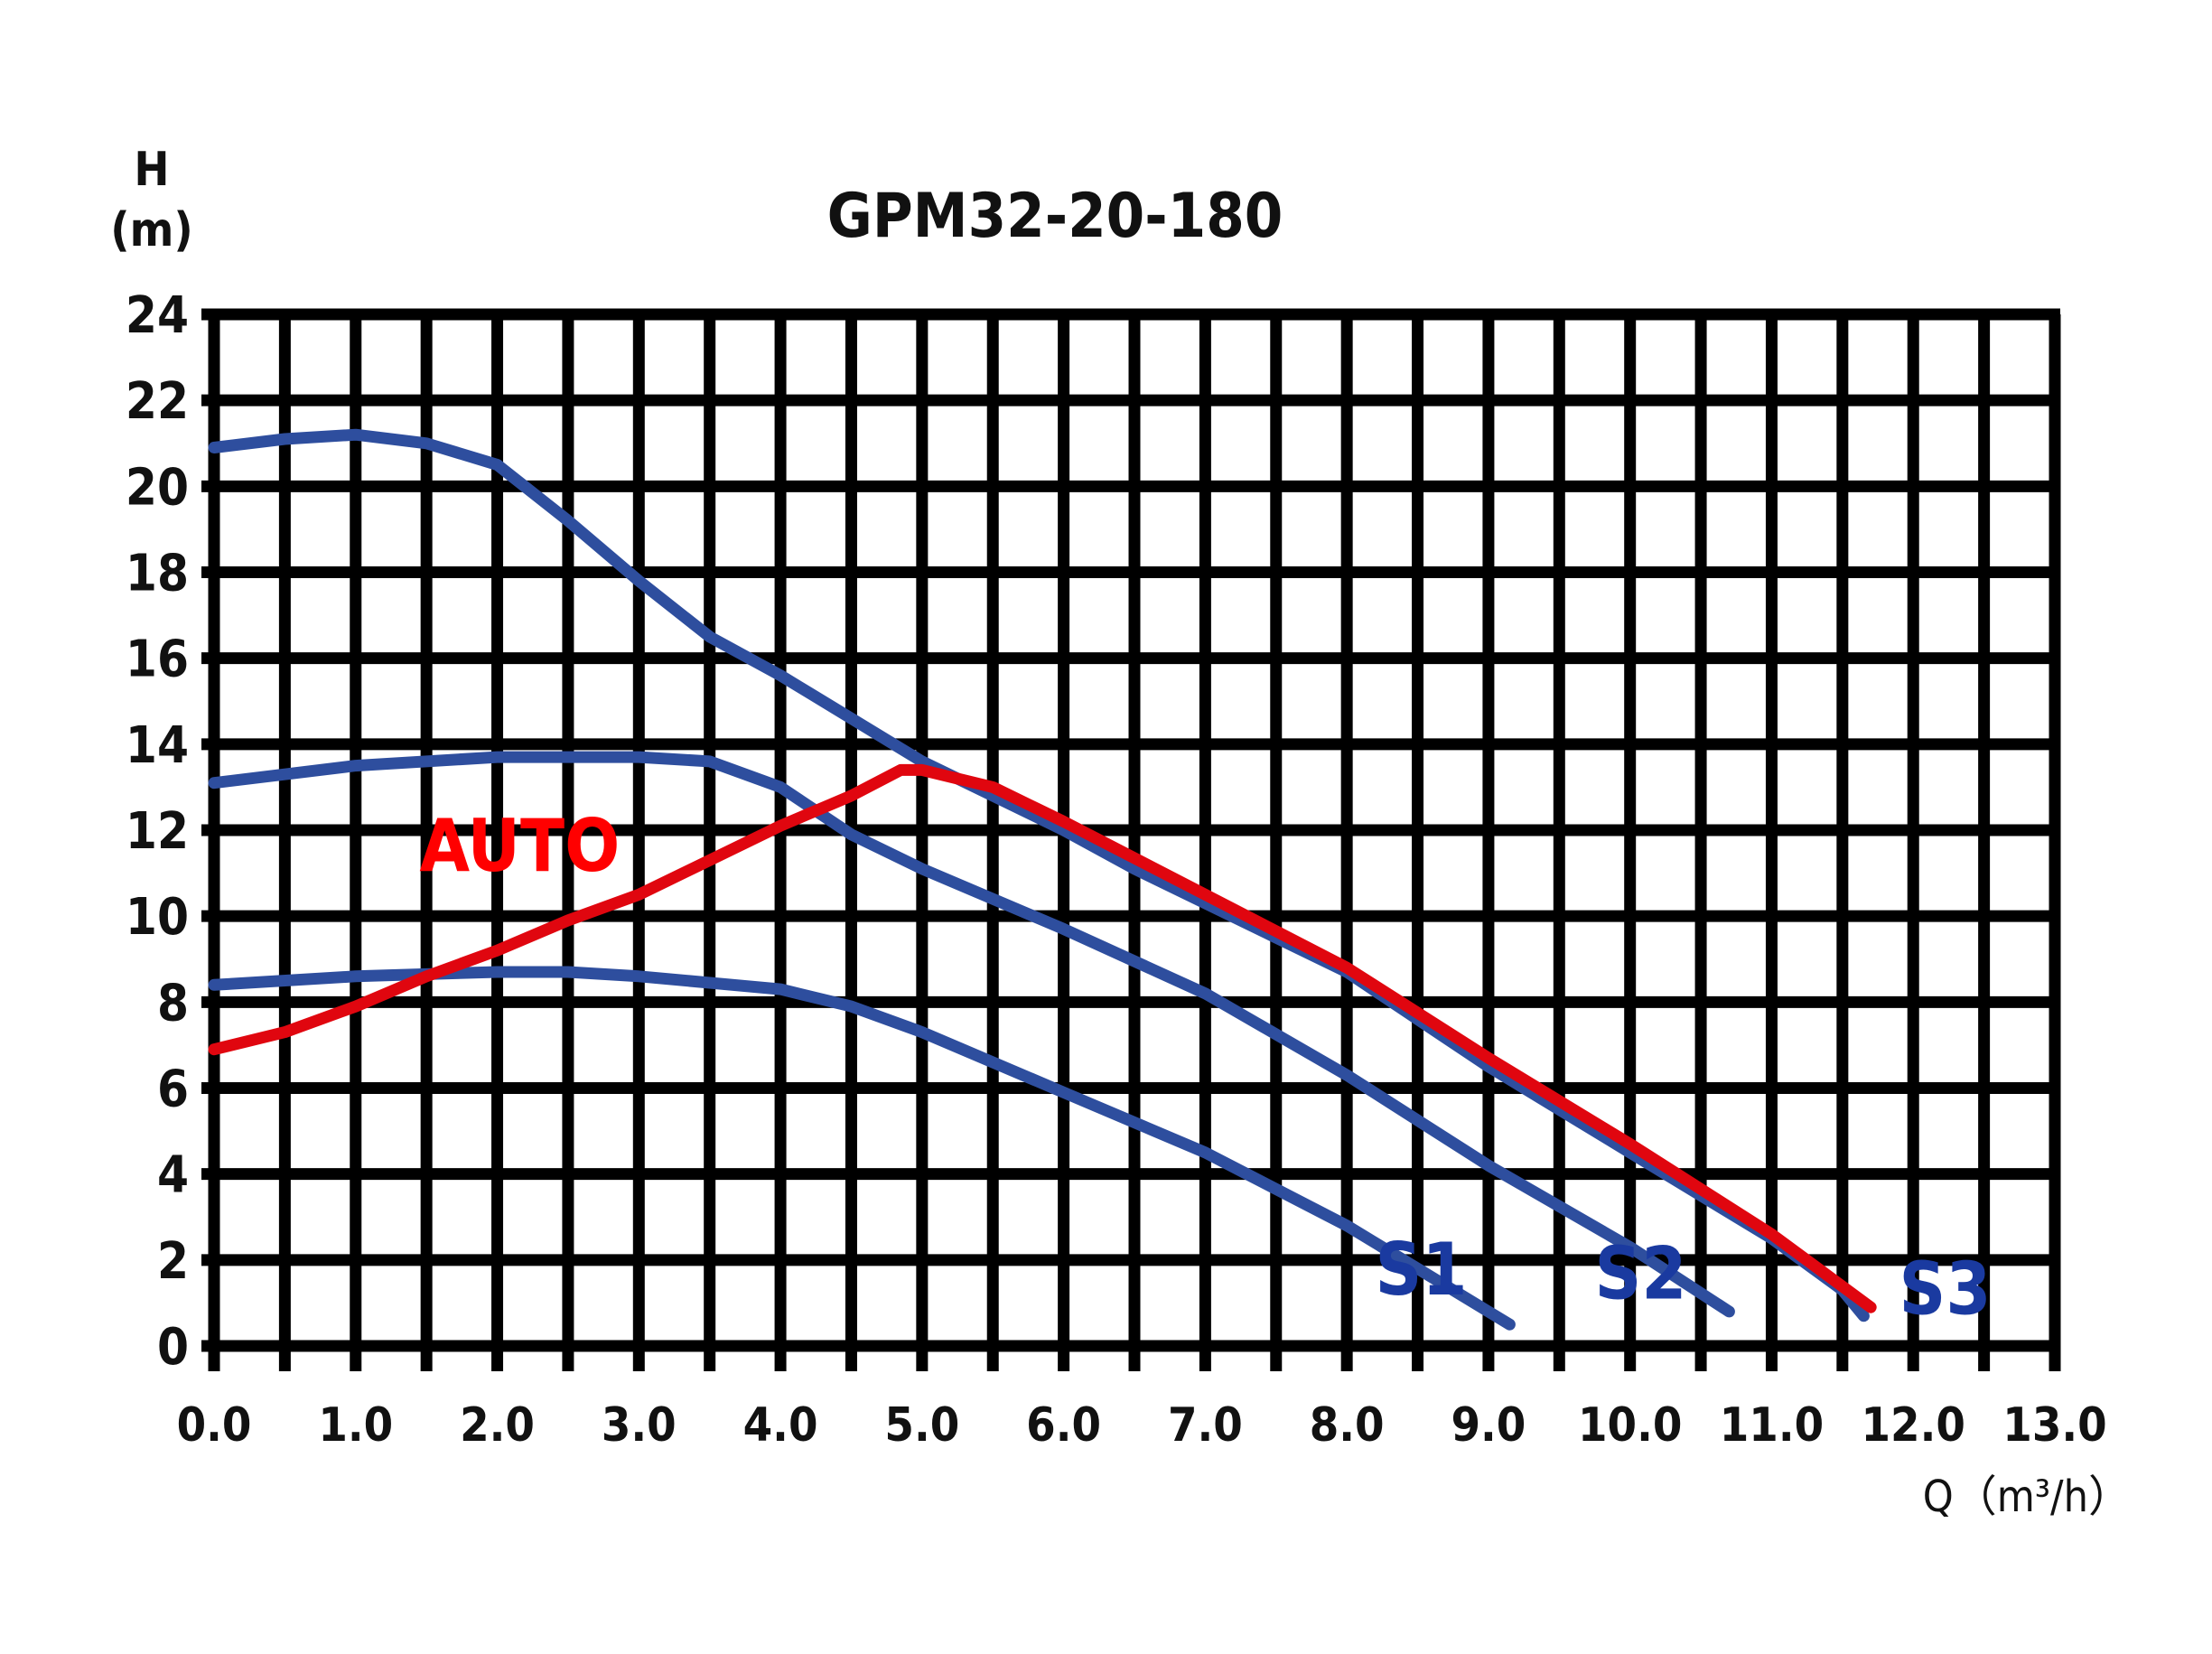 The image size is (2212, 1654). What do you see at coordinates (157, 831) in the screenshot?
I see `y-tick-label: 12` at bounding box center [157, 831].